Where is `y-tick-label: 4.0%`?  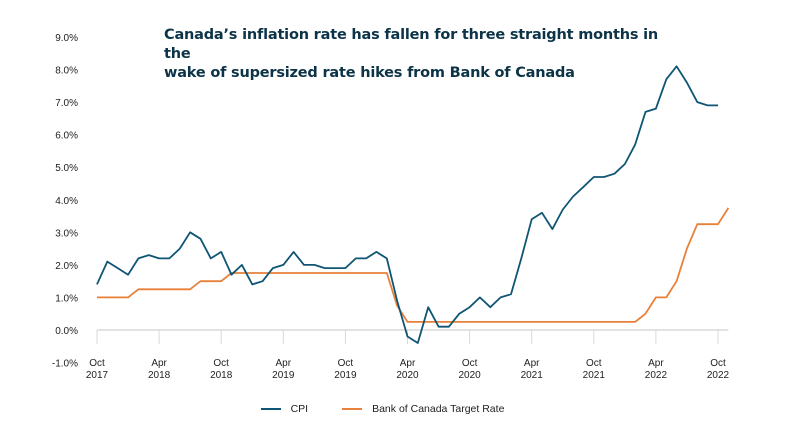 y-tick-label: 4.0% is located at coordinates (66, 201).